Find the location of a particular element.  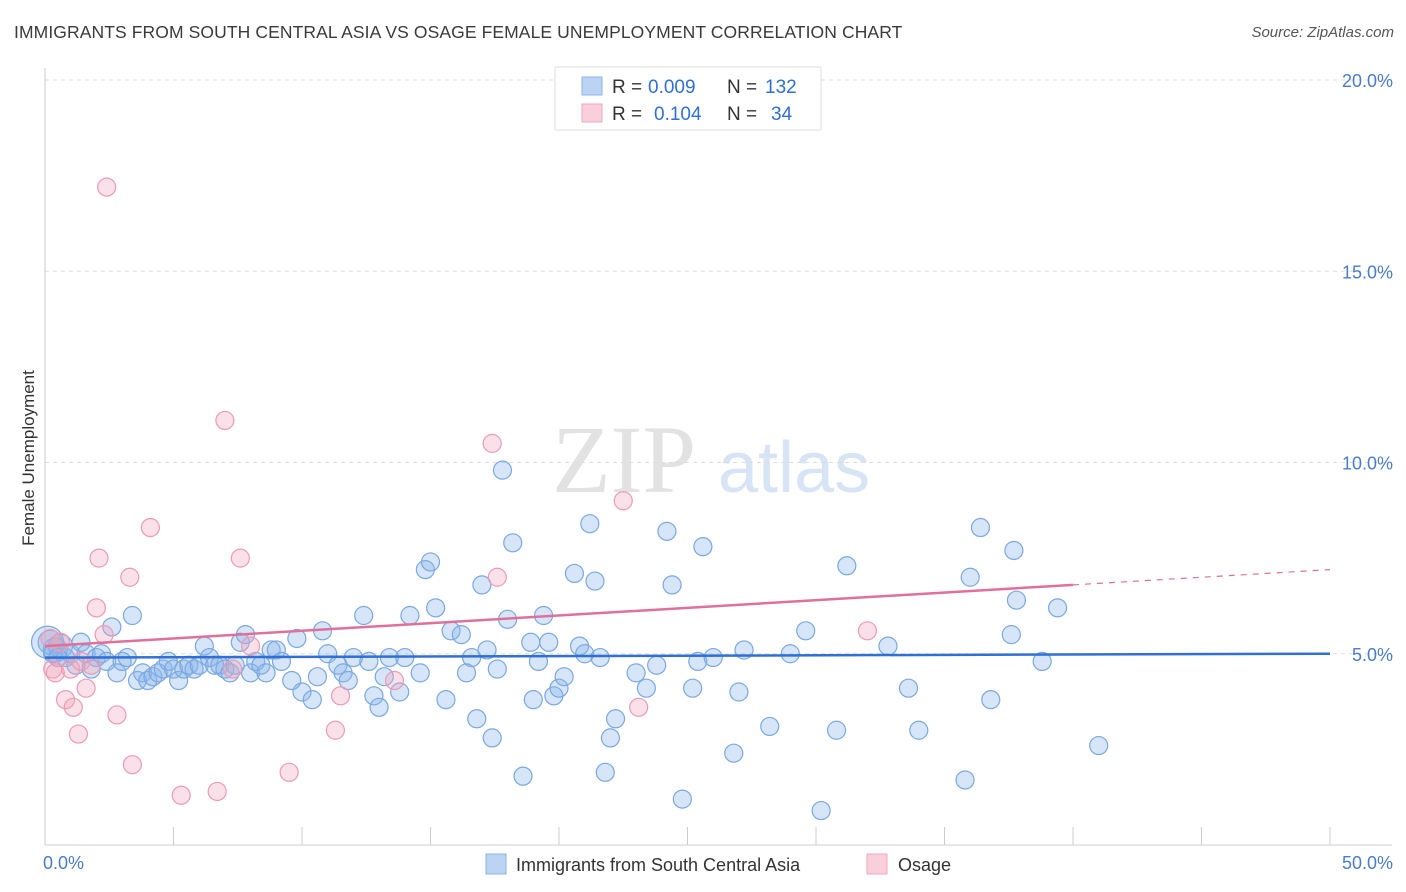

legend-n-value-2: 34 is located at coordinates (782, 114).